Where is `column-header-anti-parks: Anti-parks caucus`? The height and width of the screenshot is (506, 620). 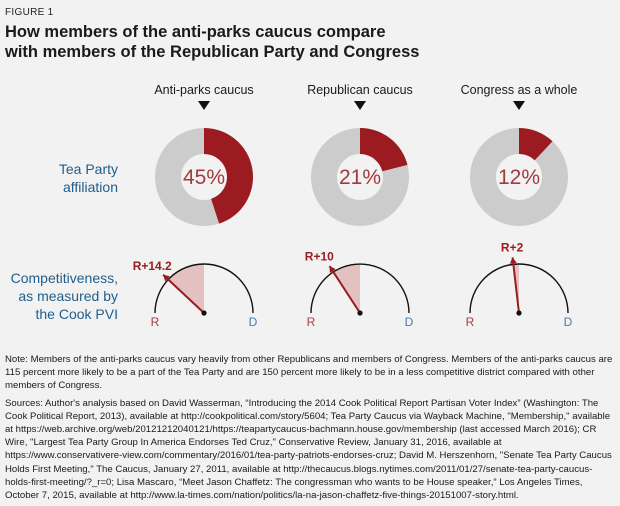
column-header-anti-parks: Anti-parks caucus is located at coordinates (204, 90).